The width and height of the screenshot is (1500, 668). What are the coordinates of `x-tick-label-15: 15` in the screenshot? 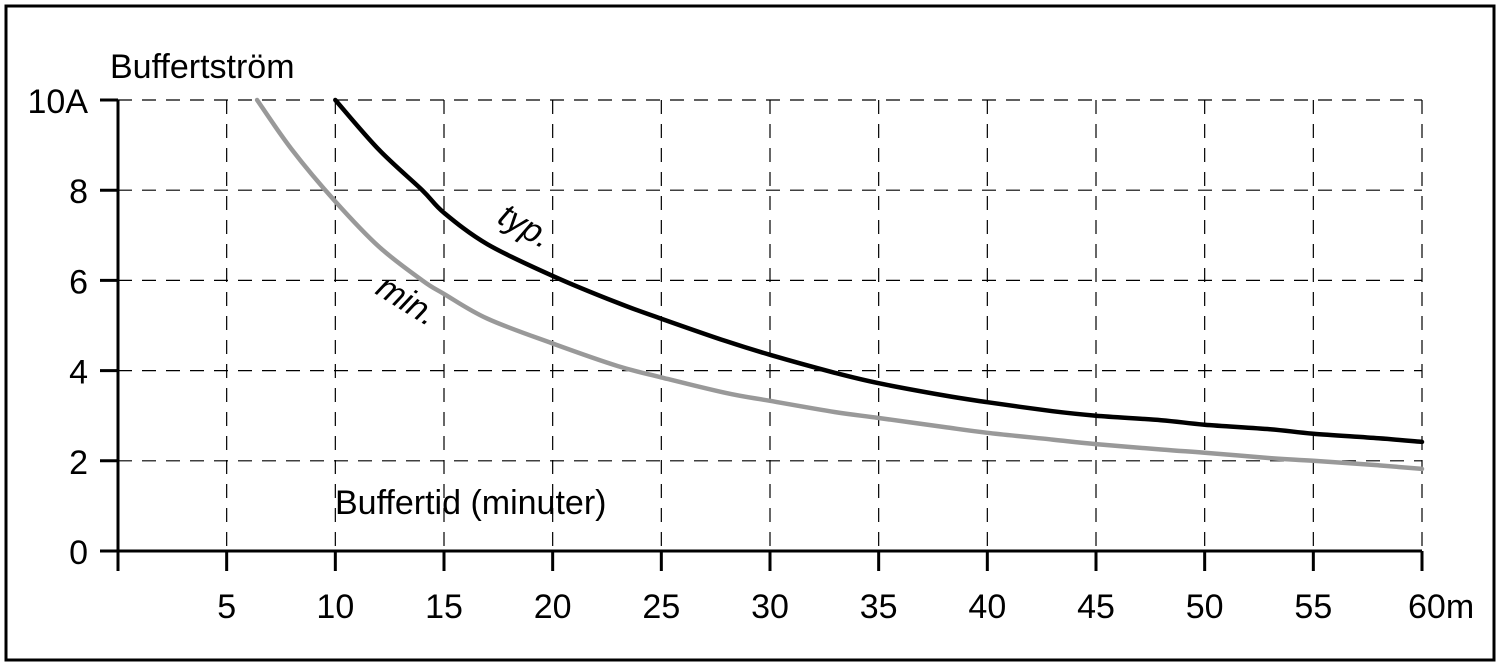 It's located at (444, 607).